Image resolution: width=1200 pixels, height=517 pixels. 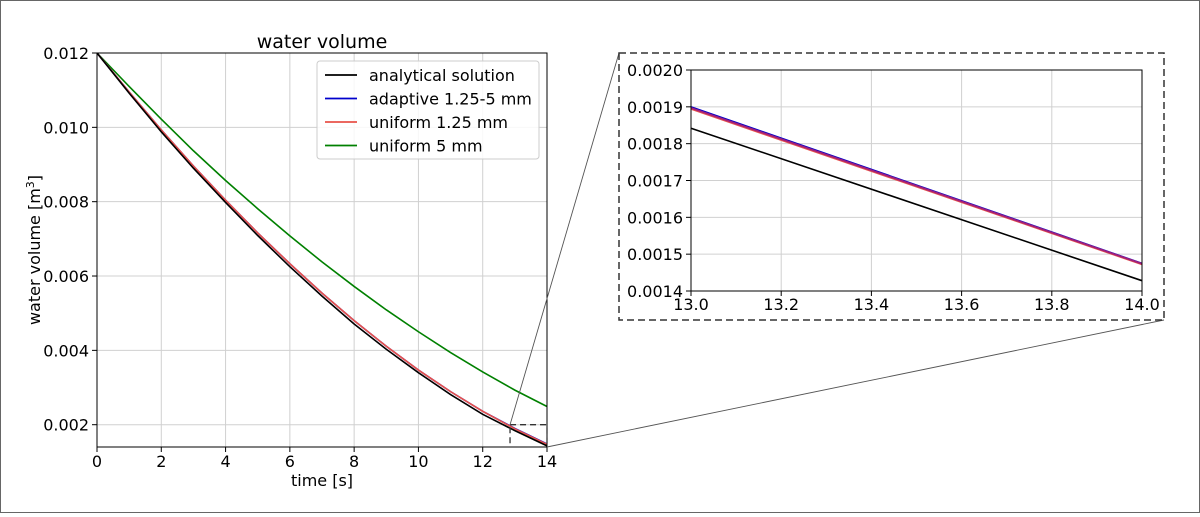 I want to click on y-axis-label-close: ], so click(x=34, y=178).